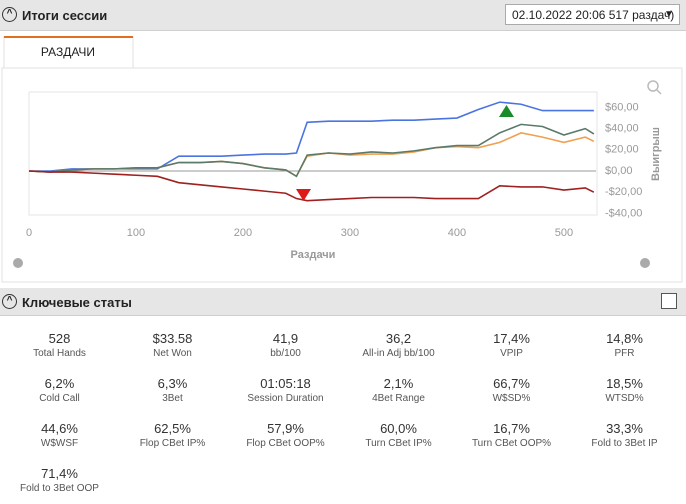  I want to click on stat-label: 4Bet Range, so click(398, 398).